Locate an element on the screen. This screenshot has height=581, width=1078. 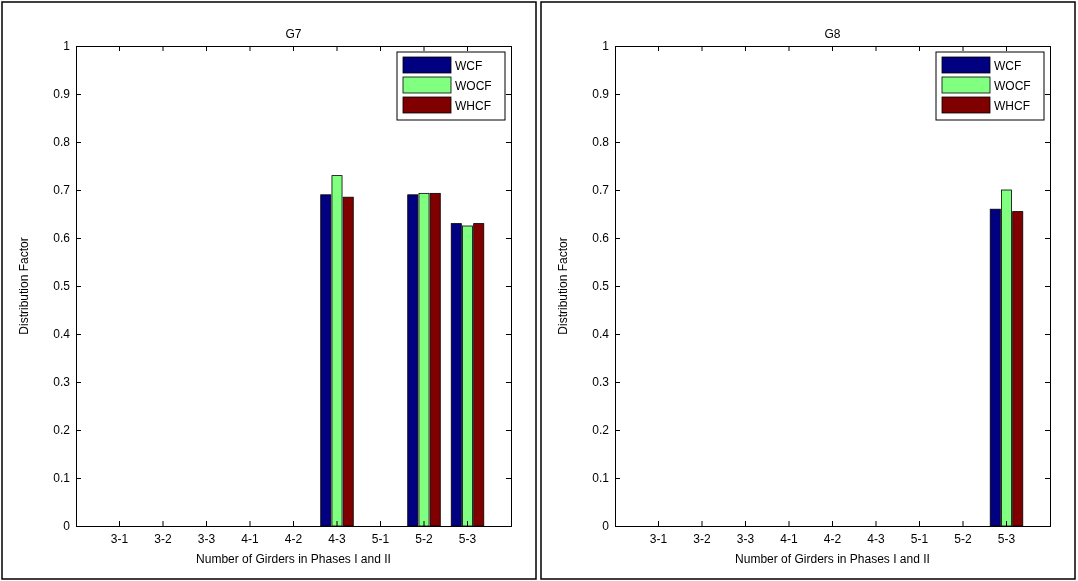
chart-title: G8 is located at coordinates (832, 34).